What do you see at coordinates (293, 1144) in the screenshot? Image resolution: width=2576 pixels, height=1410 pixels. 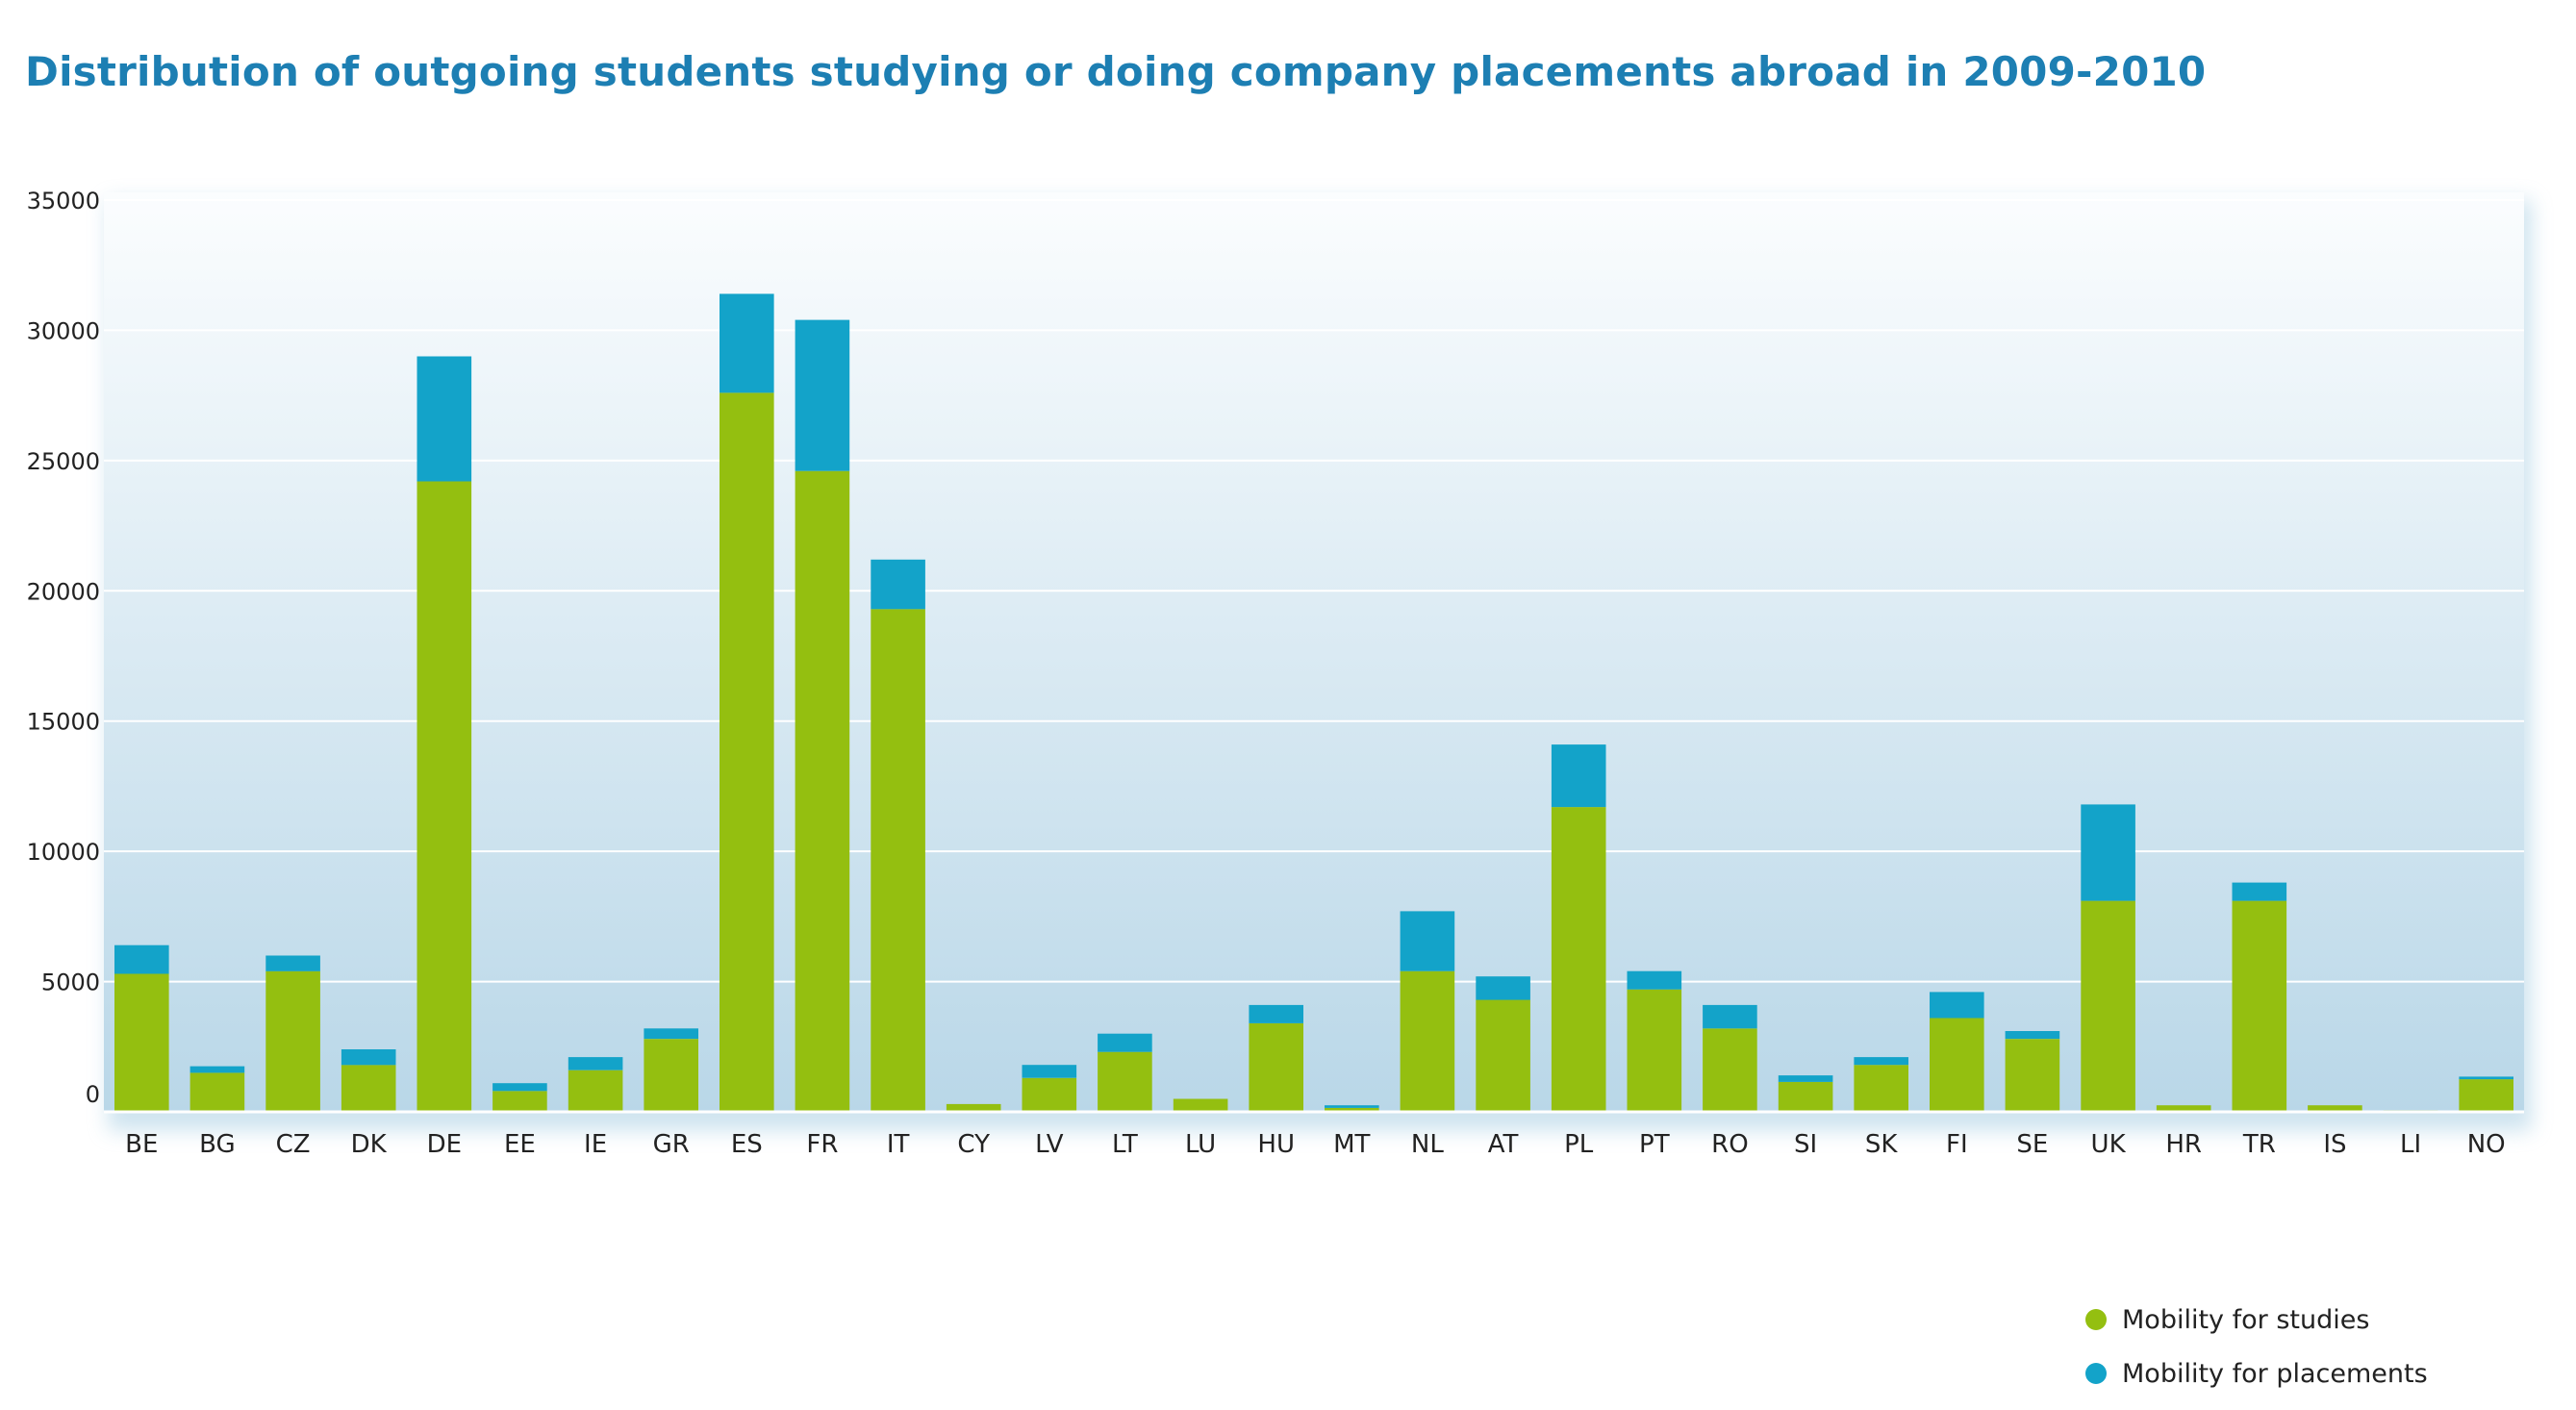 I see `x-tick-label-cz: CZ` at bounding box center [293, 1144].